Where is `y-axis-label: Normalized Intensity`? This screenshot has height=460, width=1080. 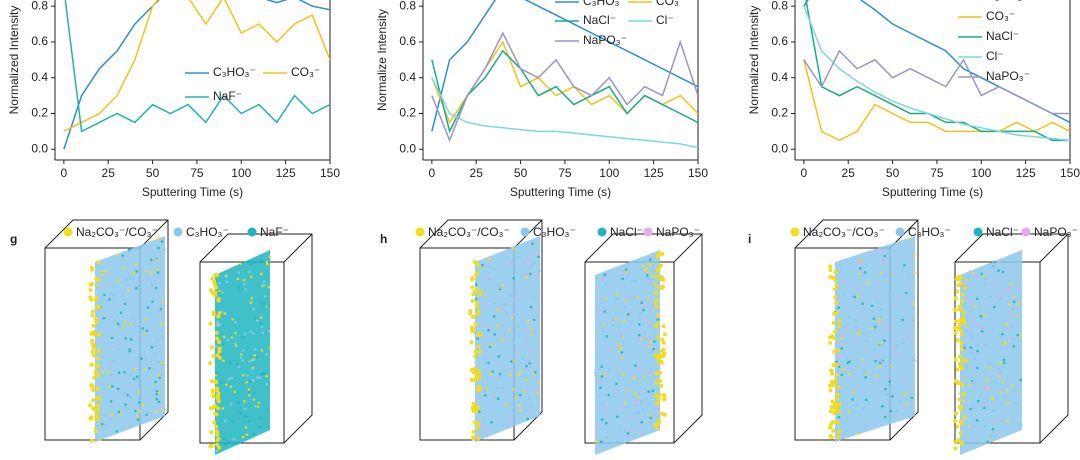
y-axis-label: Normalized Intensity is located at coordinates (14, 60).